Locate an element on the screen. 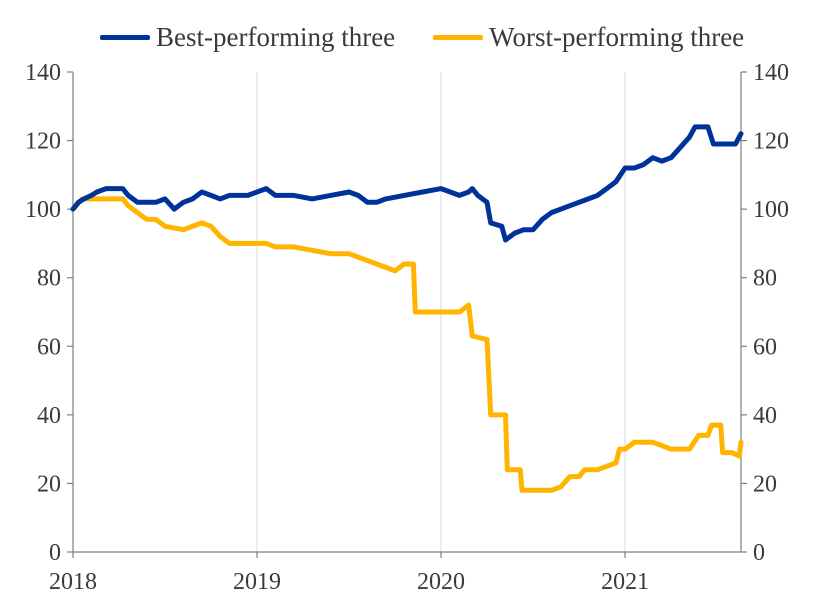  legend-item-best: Best-performing three is located at coordinates (247, 37).